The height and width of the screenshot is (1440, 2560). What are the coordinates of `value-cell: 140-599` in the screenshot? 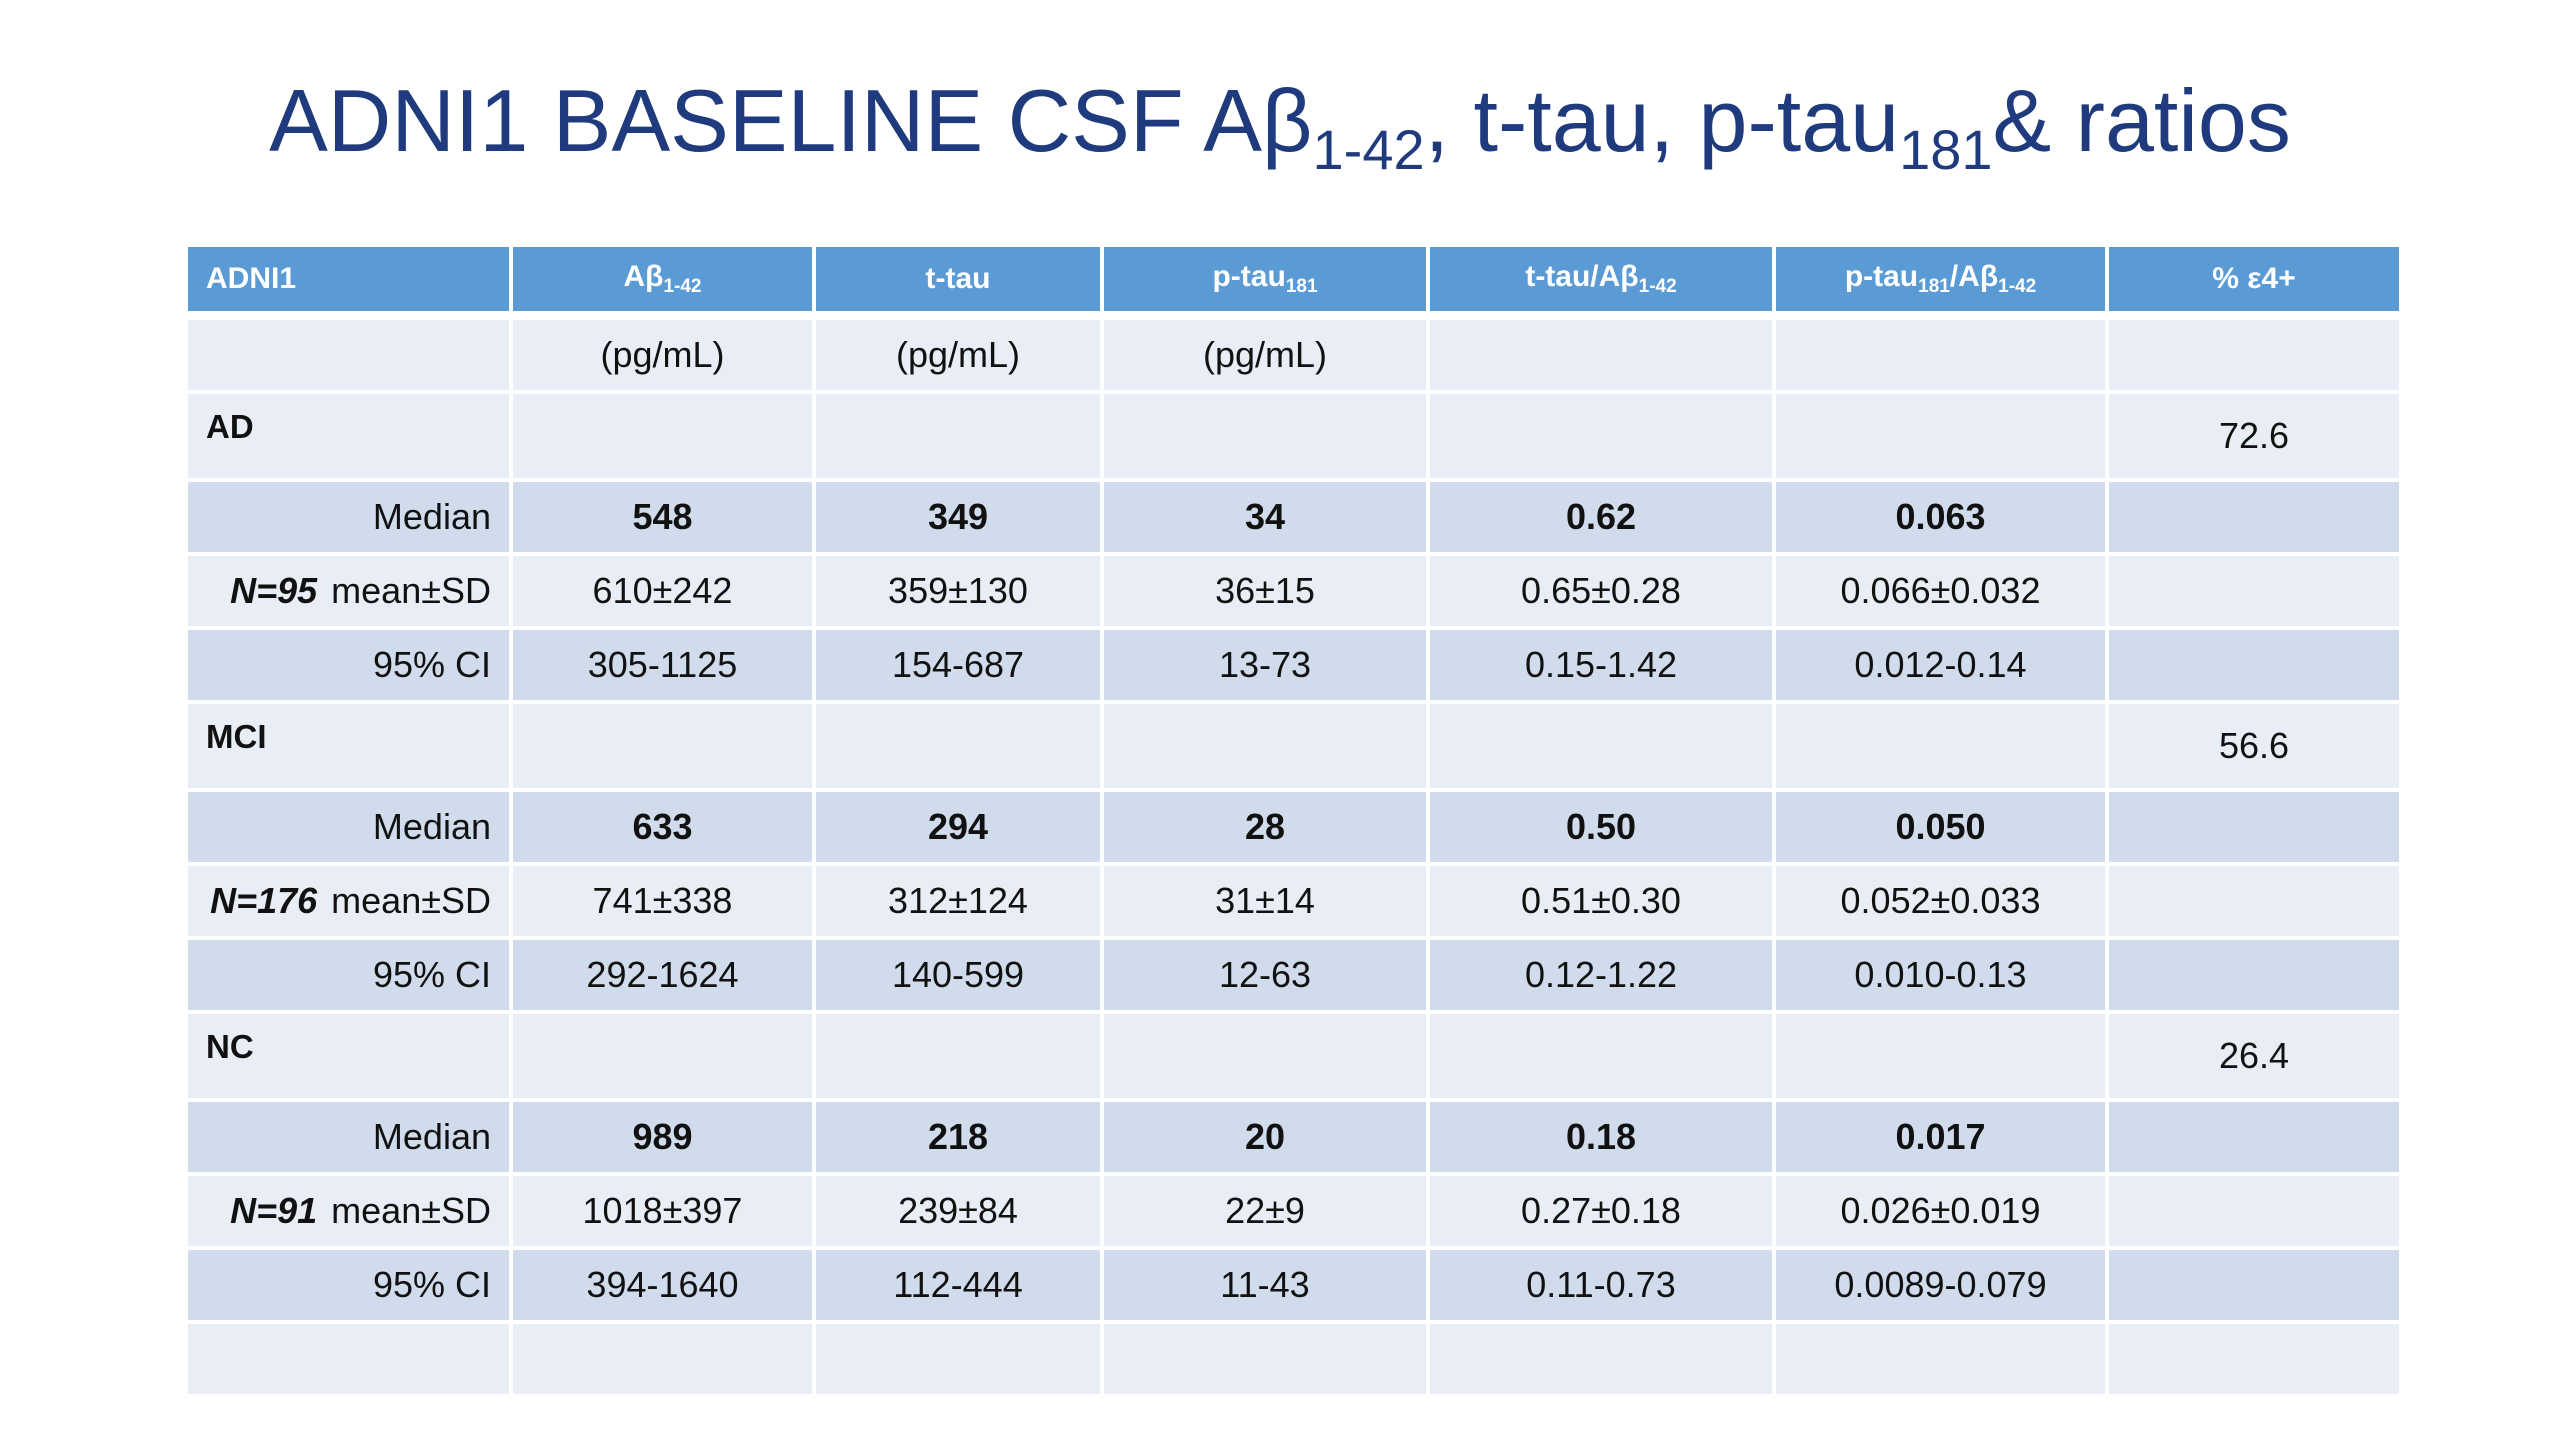 It's located at (958, 975).